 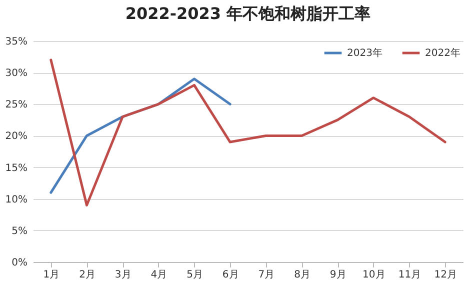 What do you see at coordinates (51, 275) in the screenshot?
I see `x-tick-label: 1月` at bounding box center [51, 275].